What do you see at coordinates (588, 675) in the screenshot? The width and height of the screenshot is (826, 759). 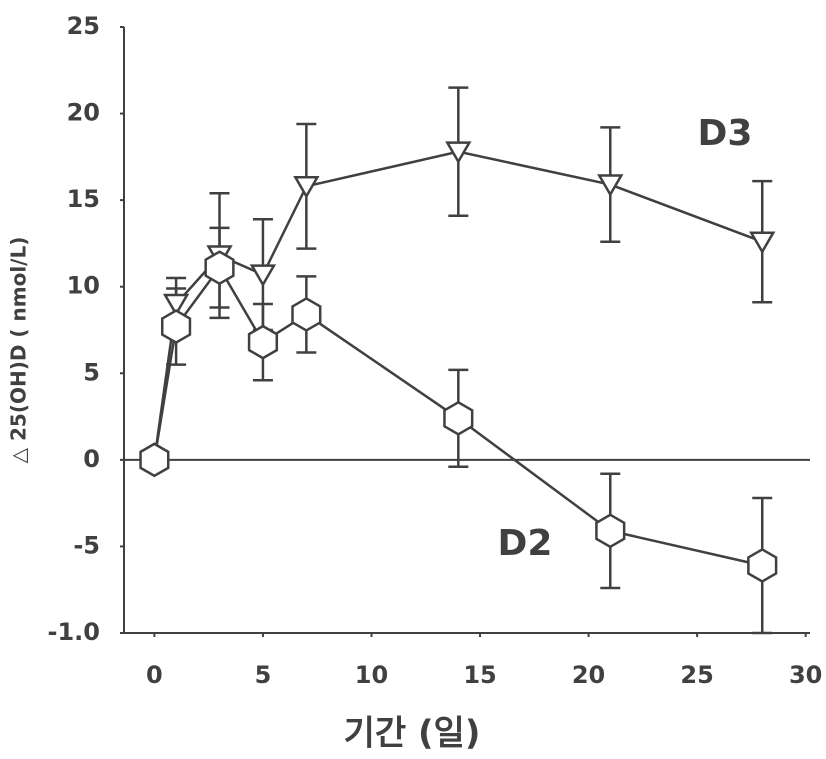 I see `x-tick-label: 20` at bounding box center [588, 675].